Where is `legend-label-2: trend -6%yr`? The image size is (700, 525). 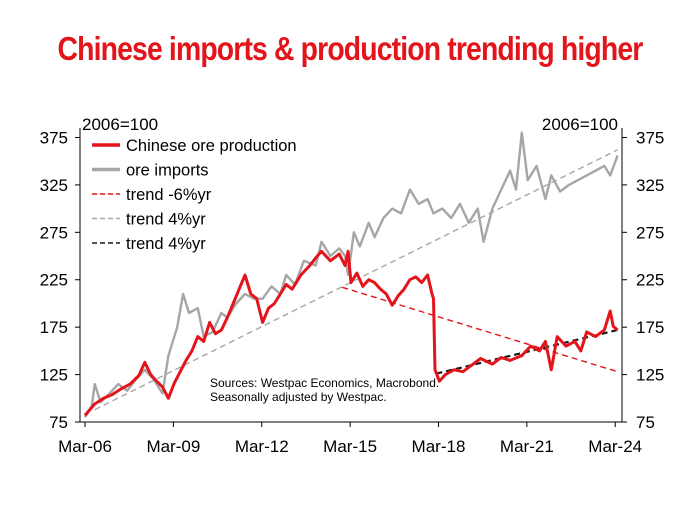
legend-label-2: trend -6%yr is located at coordinates (169, 195).